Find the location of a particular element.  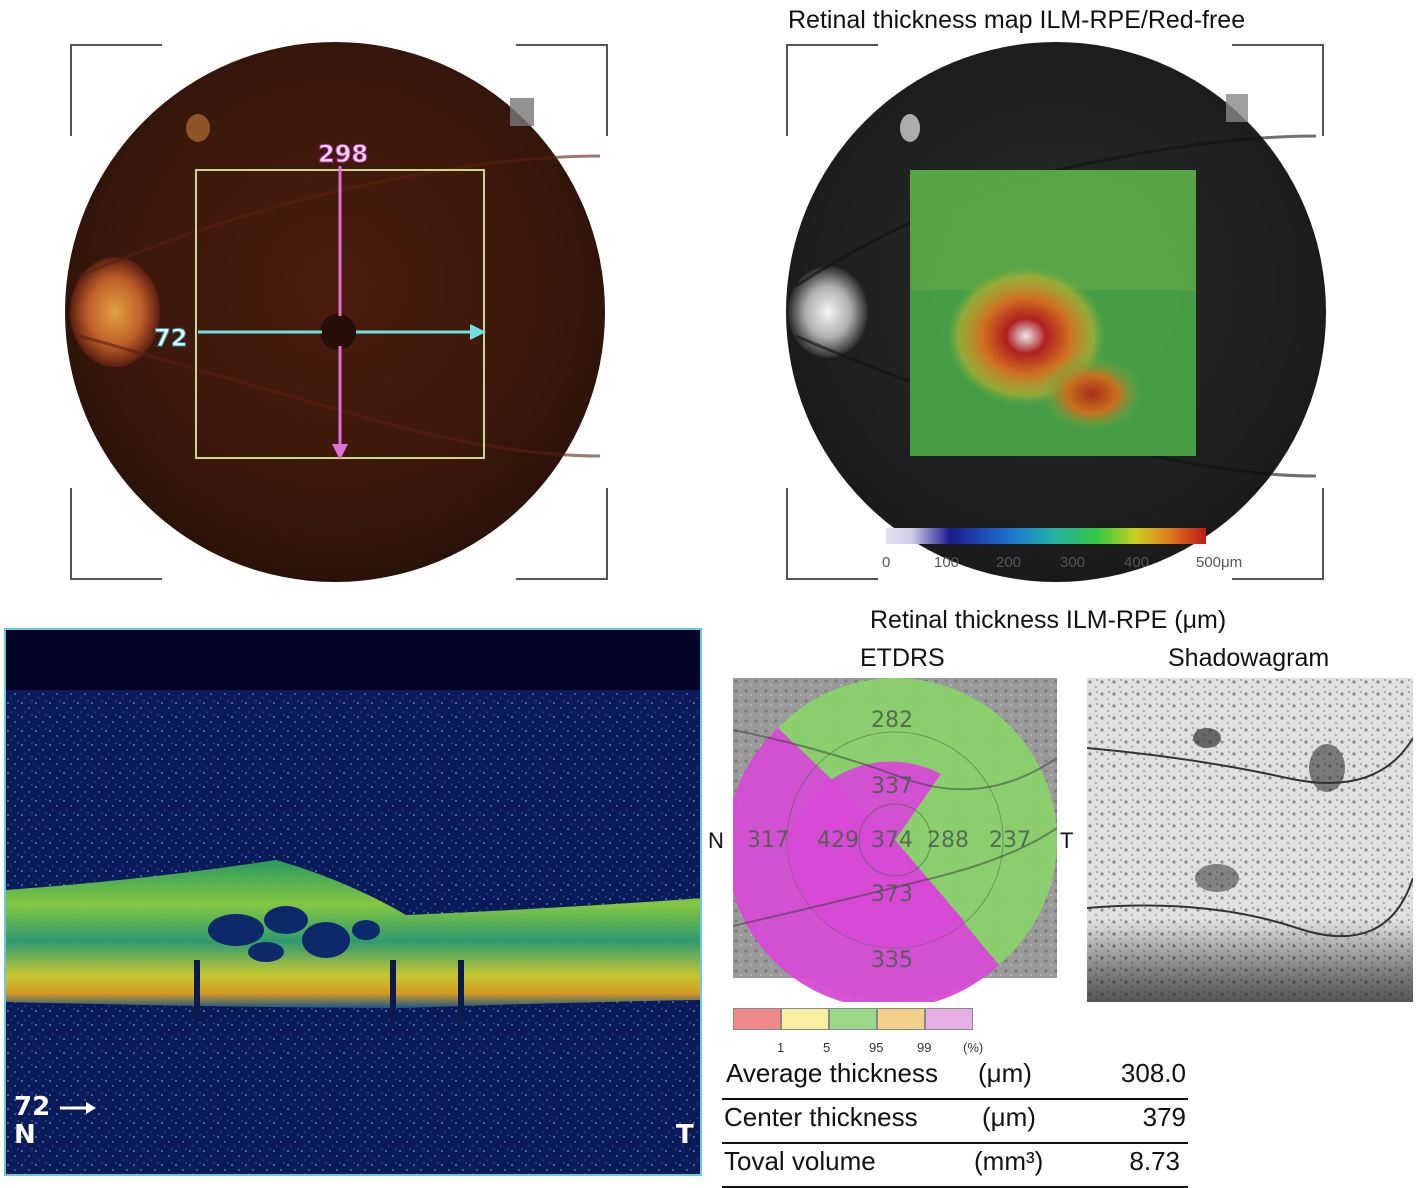

etdrs-section-title: Retinal thickness ILM-RPE (μm) is located at coordinates (1048, 620).